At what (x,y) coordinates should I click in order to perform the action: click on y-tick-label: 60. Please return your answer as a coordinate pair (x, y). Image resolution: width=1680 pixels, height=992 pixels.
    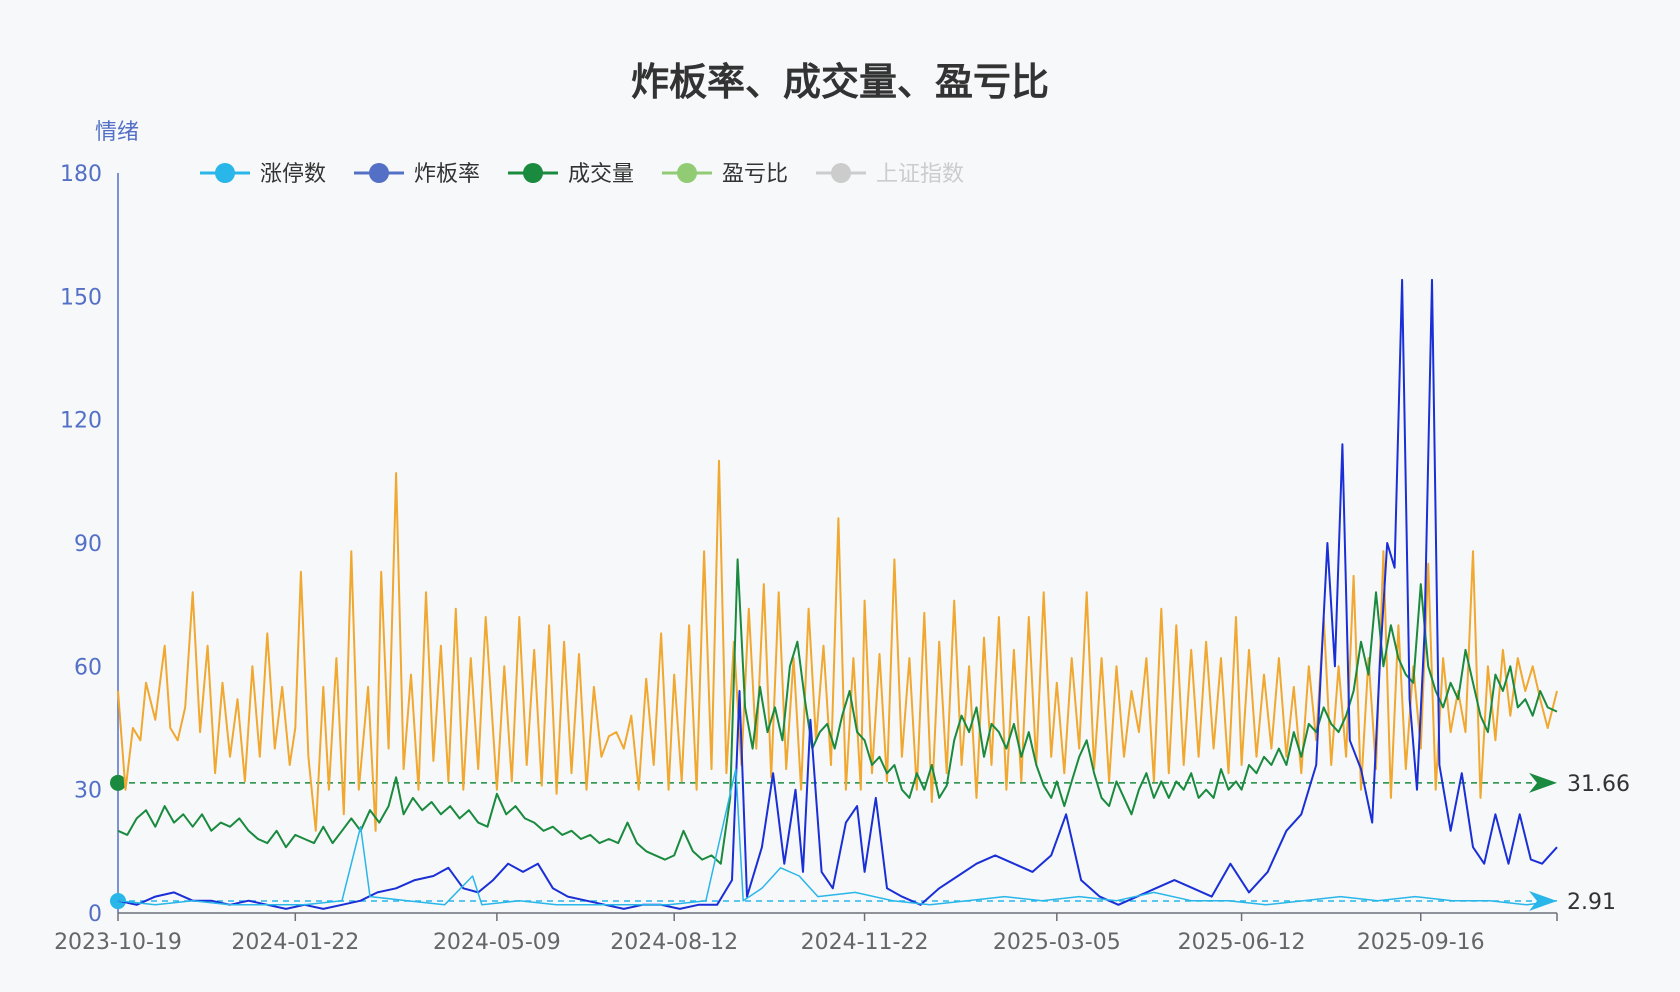
    Looking at the image, I should click on (88, 667).